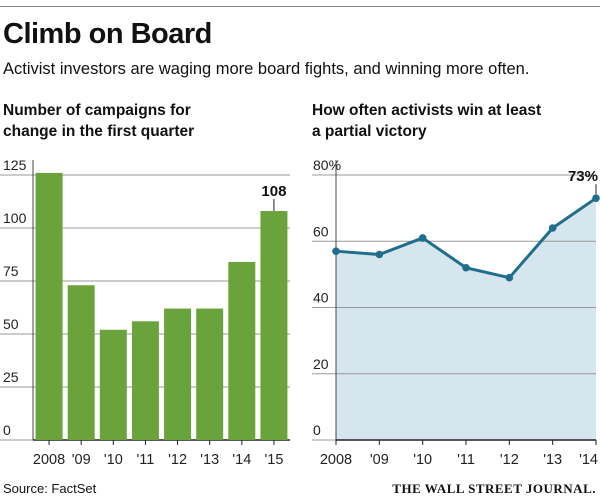 Image resolution: width=600 pixels, height=501 pixels. Describe the element at coordinates (321, 298) in the screenshot. I see `area-ytick-label: 40` at that location.